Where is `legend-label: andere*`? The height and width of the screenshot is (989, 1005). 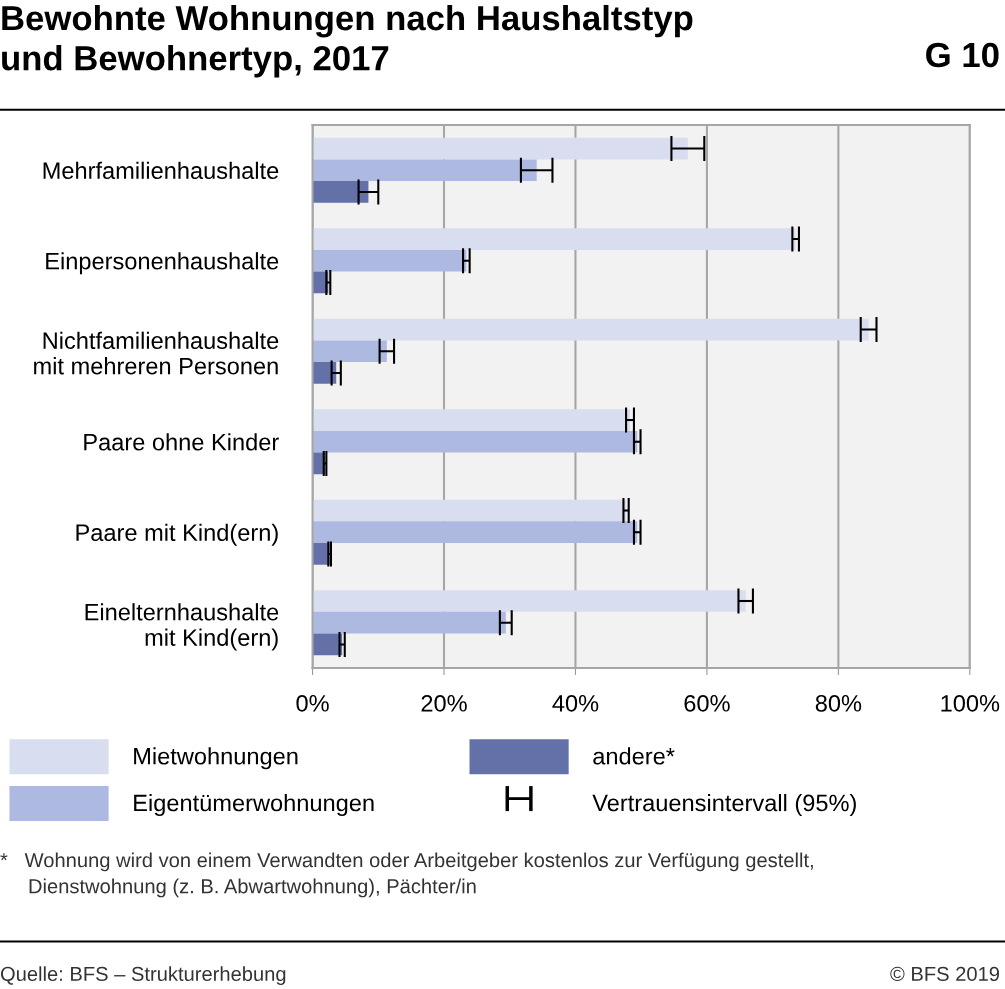 legend-label: andere* is located at coordinates (634, 756).